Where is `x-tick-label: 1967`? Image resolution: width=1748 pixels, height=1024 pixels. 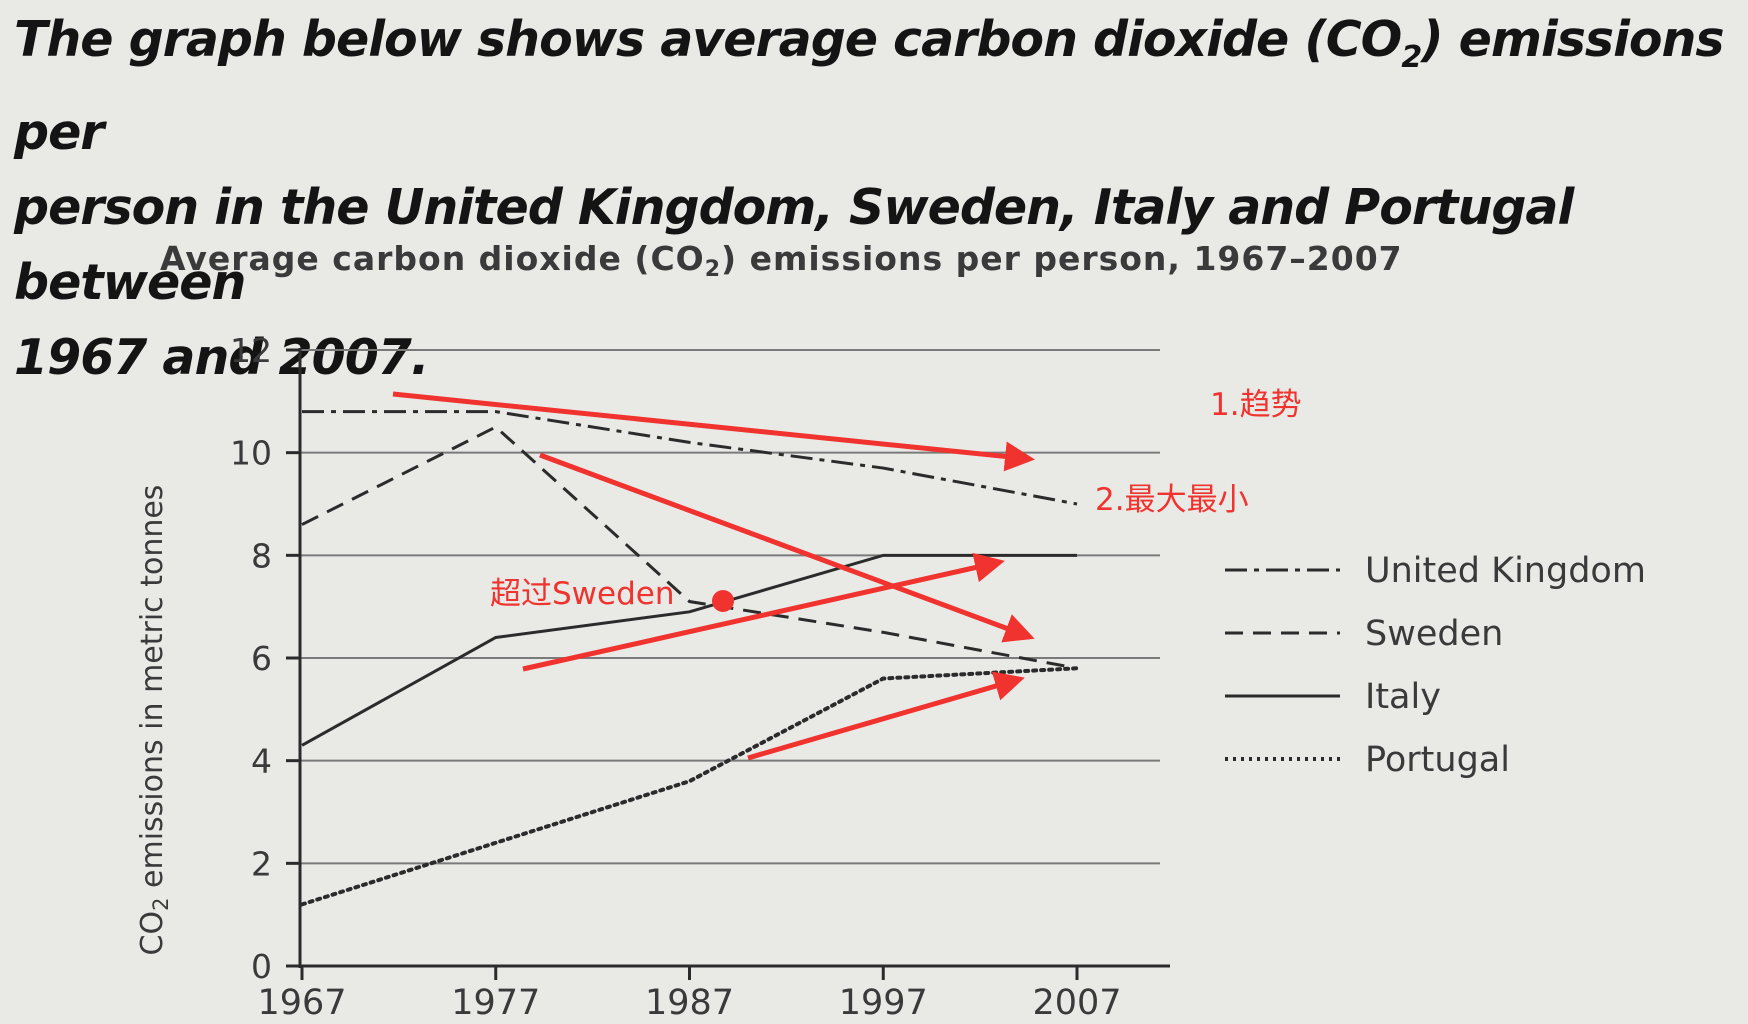
x-tick-label: 1967 is located at coordinates (301, 1003).